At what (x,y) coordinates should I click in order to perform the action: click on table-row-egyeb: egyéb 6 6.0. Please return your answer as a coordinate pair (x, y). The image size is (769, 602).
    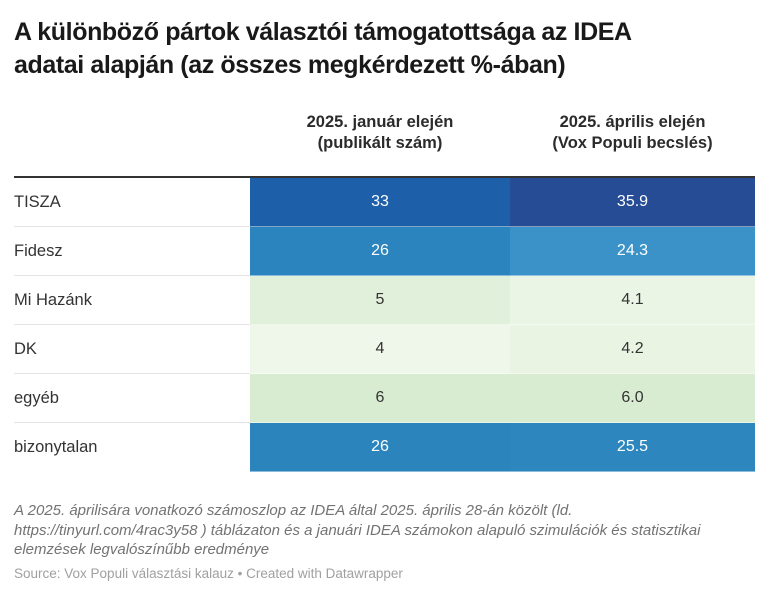
    Looking at the image, I should click on (384, 399).